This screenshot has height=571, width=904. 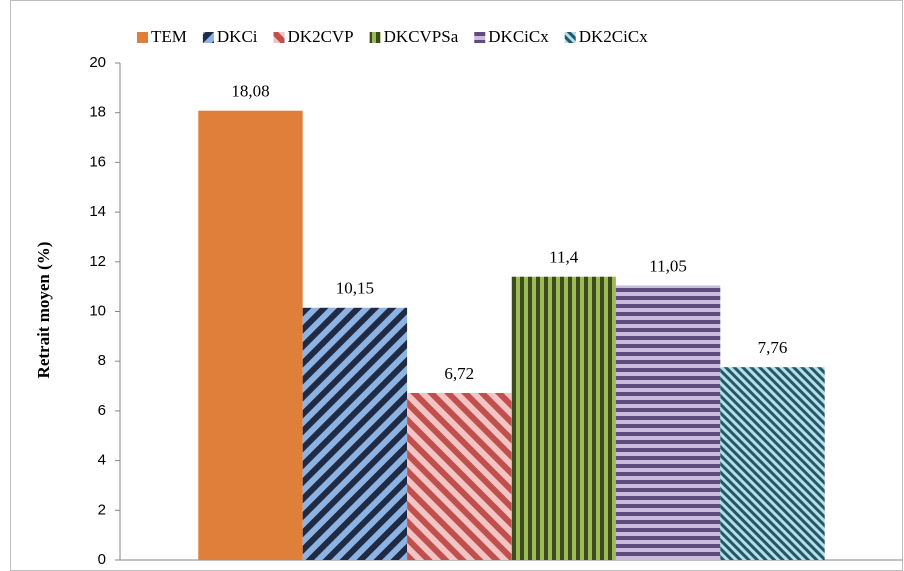 I want to click on y-tick-label: 6, so click(x=102, y=410).